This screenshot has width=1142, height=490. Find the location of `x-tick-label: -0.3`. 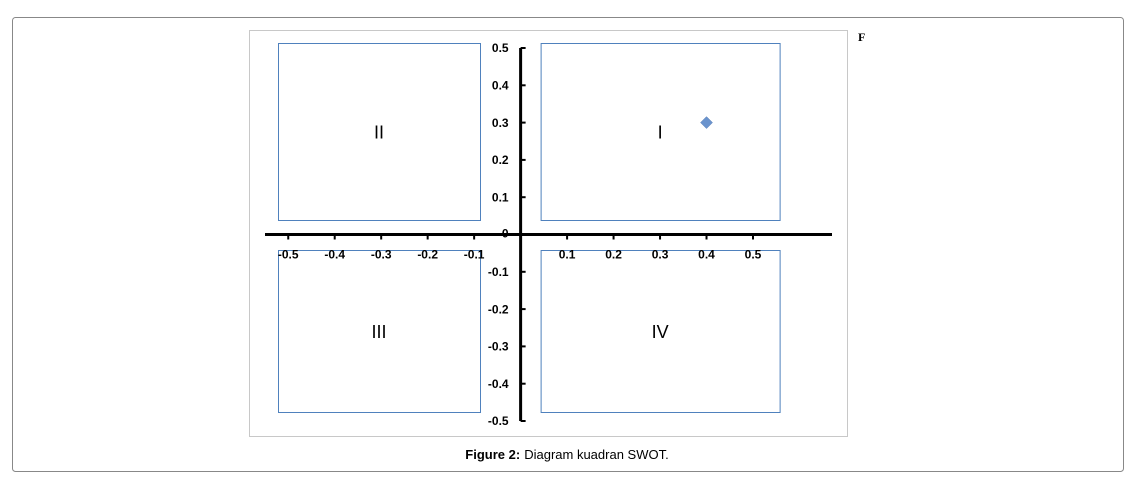

x-tick-label: -0.3 is located at coordinates (381, 255).